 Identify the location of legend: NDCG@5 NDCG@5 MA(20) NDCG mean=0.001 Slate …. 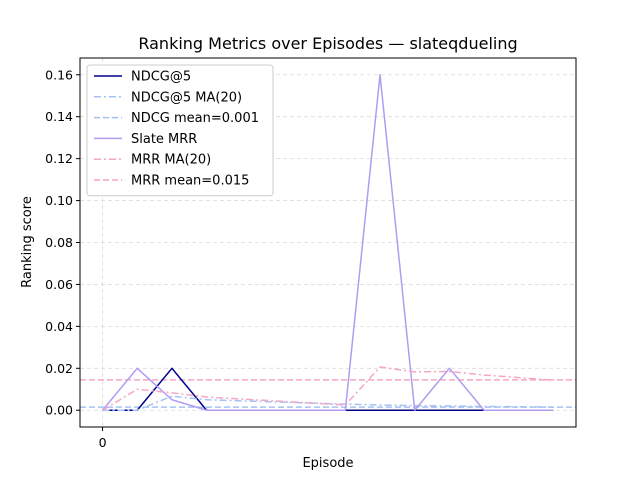
(180, 130).